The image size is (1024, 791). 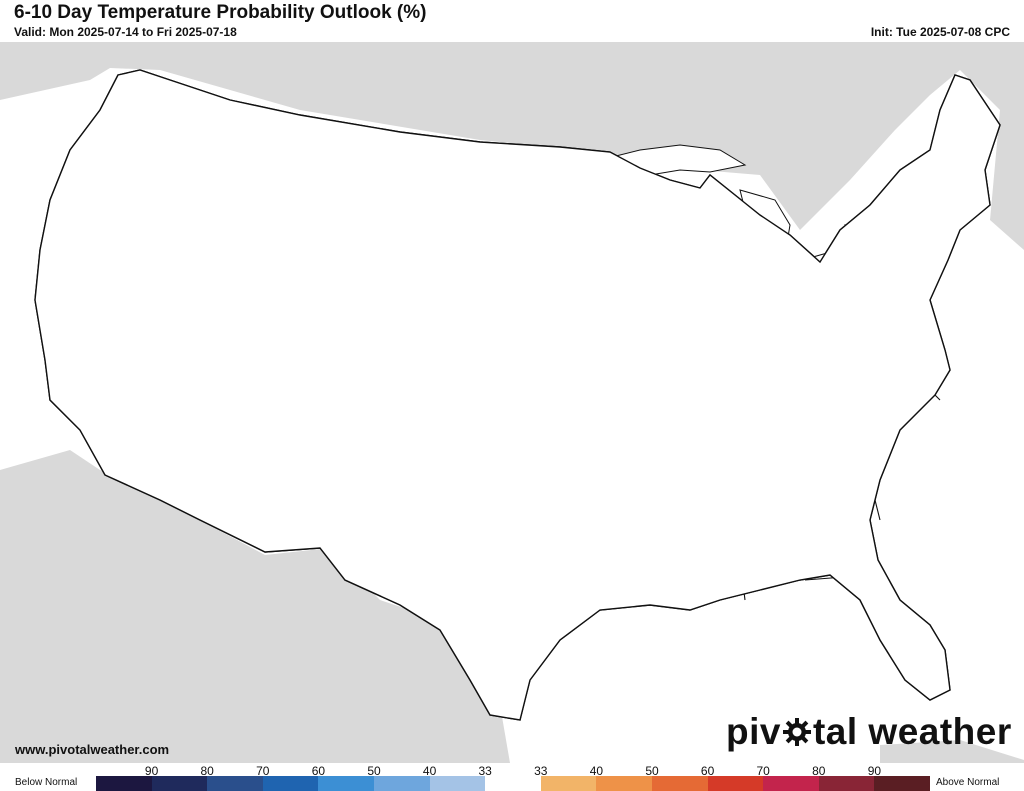 I want to click on valid-period: Valid: Mon 2025-07-14 to Fri 2025-07-18, so click(x=125, y=32).